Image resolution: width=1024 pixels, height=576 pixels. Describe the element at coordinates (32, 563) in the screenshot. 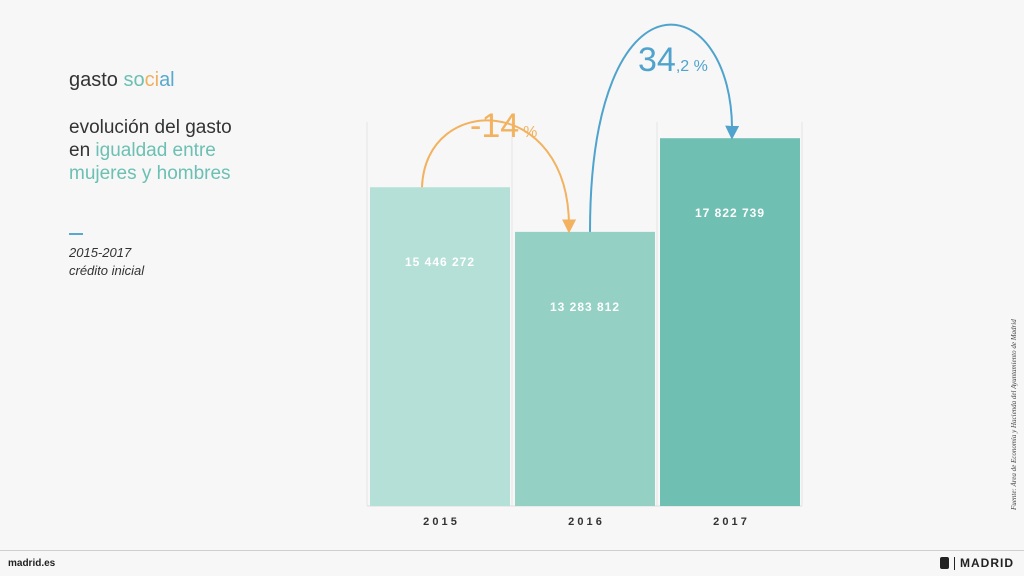

I see `footer-site-link: madrid.es` at that location.